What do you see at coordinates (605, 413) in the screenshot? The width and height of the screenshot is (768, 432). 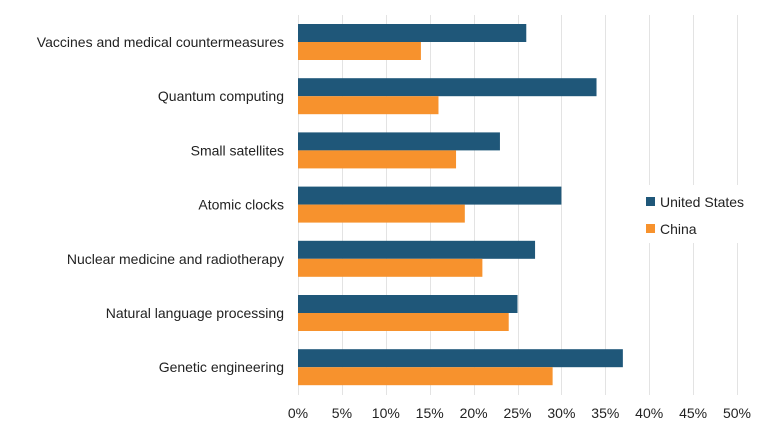 I see `x-tick-label: 35%` at bounding box center [605, 413].